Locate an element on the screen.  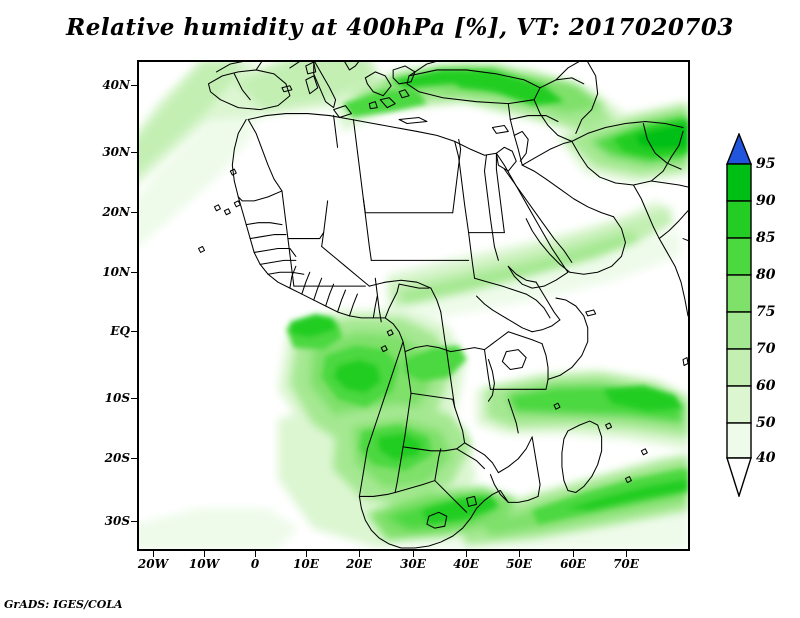
colorbar-label-80: 80 is located at coordinates (766, 275).